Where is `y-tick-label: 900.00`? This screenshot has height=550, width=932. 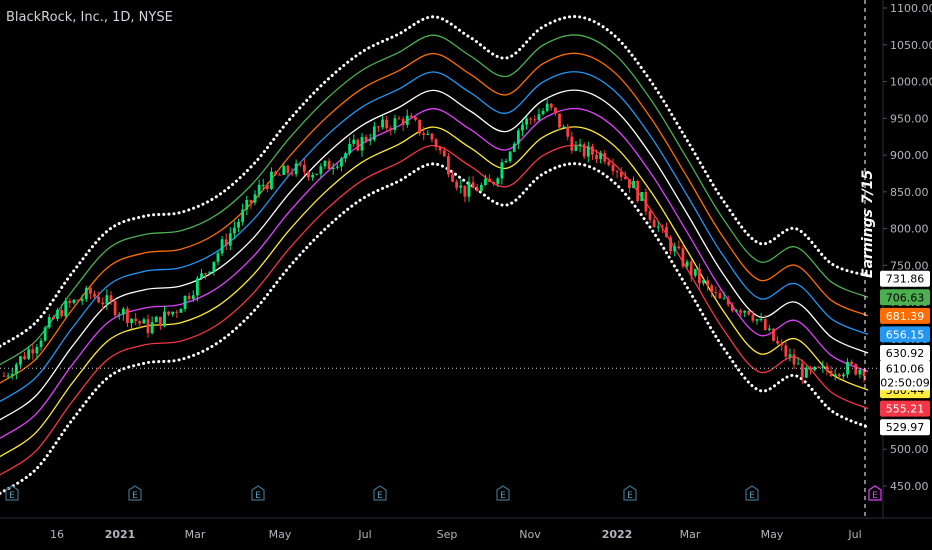
y-tick-label: 900.00 is located at coordinates (909, 155).